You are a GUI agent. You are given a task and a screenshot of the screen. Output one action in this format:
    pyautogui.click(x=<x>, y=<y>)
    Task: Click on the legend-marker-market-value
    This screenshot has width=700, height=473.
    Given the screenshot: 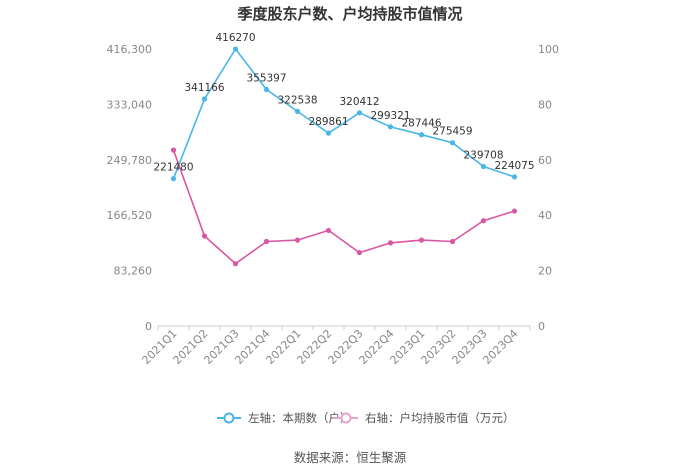 What is the action you would take?
    pyautogui.click(x=346, y=418)
    